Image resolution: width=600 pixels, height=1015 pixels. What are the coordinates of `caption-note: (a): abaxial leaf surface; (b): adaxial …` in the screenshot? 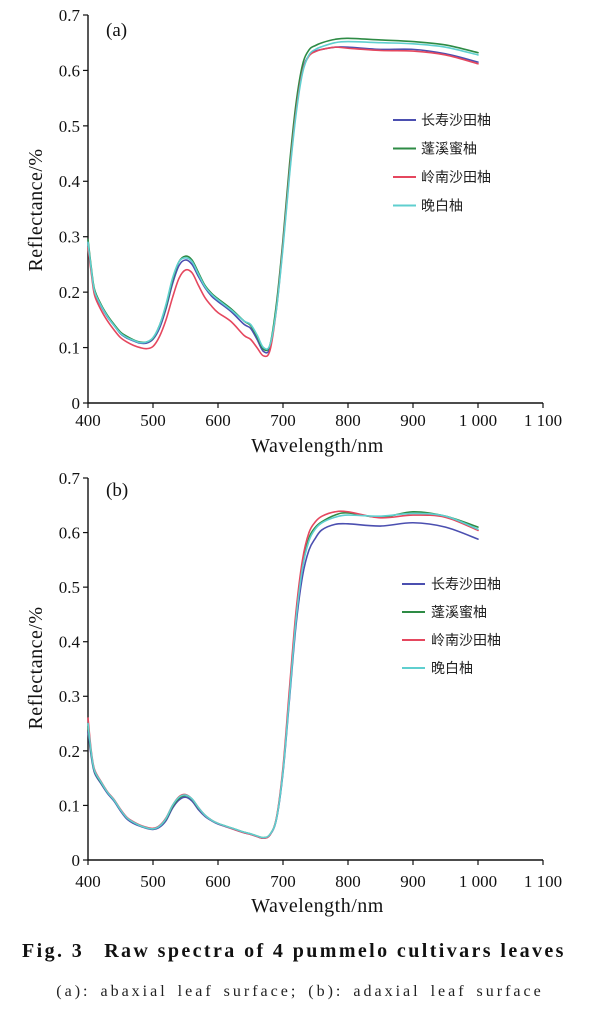 It's located at (300, 991).